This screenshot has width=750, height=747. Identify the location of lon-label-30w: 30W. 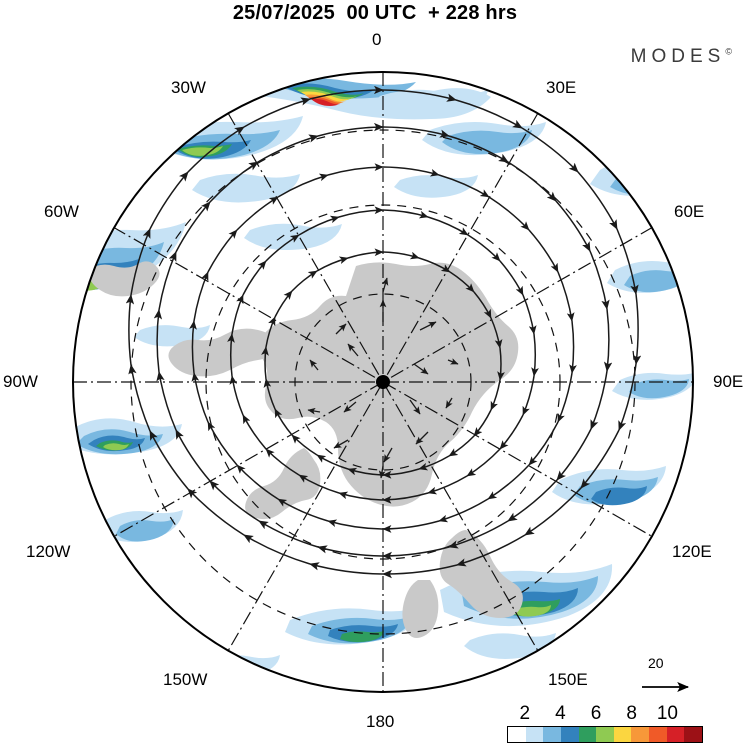
(188, 87).